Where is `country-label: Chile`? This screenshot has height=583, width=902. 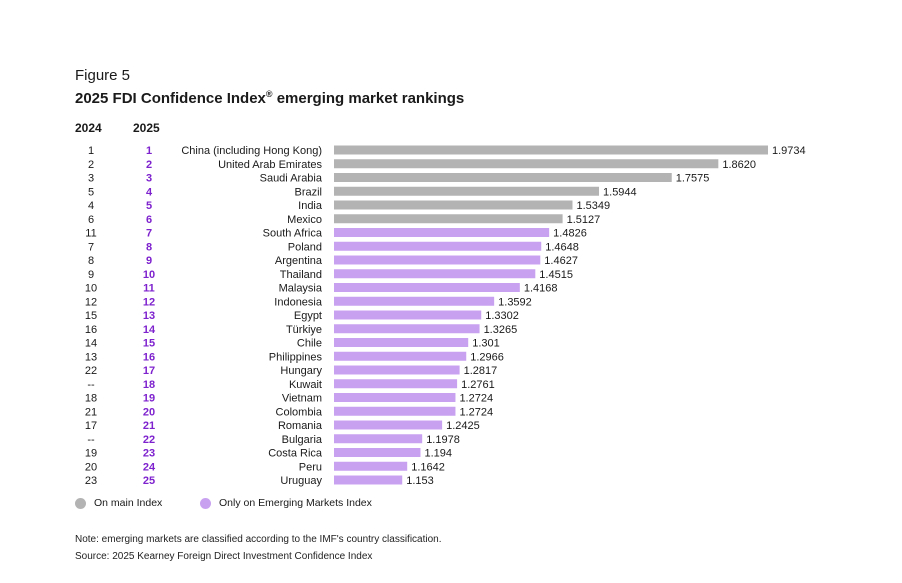 country-label: Chile is located at coordinates (309, 344).